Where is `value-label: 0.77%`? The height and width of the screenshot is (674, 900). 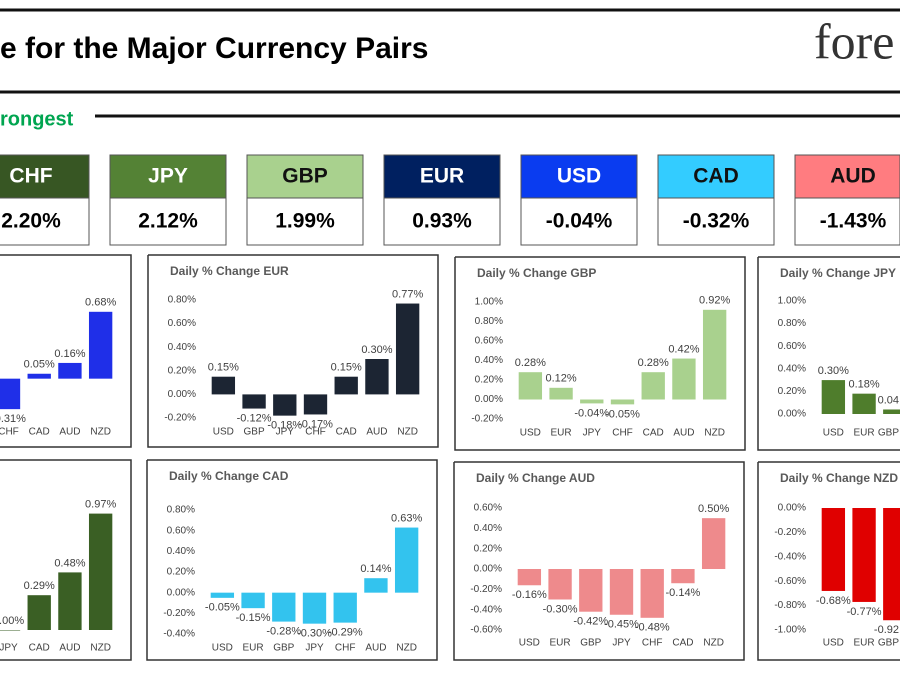 value-label: 0.77% is located at coordinates (407, 294).